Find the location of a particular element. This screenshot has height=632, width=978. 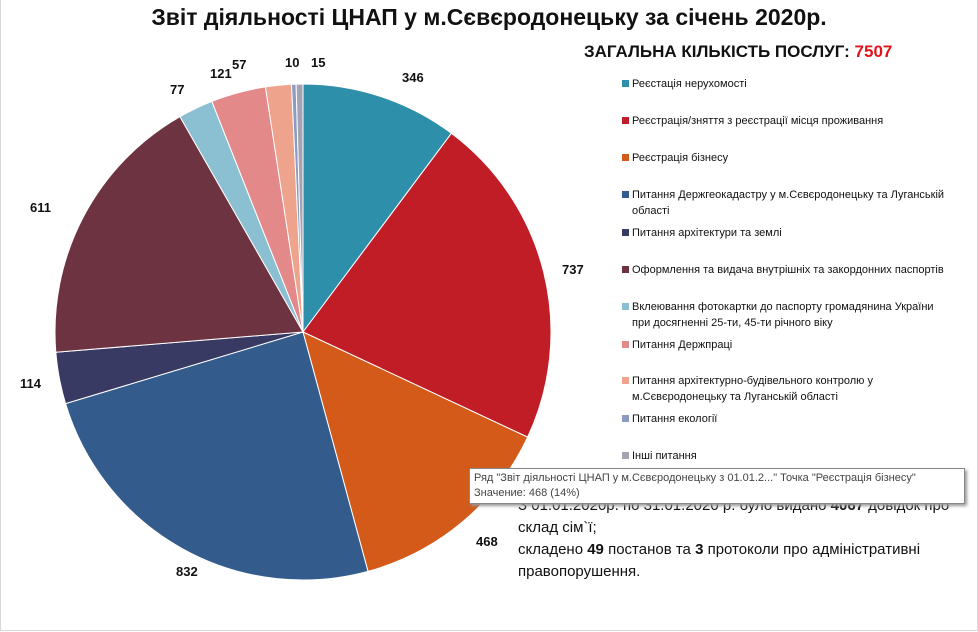

data-label: 832 is located at coordinates (187, 571).